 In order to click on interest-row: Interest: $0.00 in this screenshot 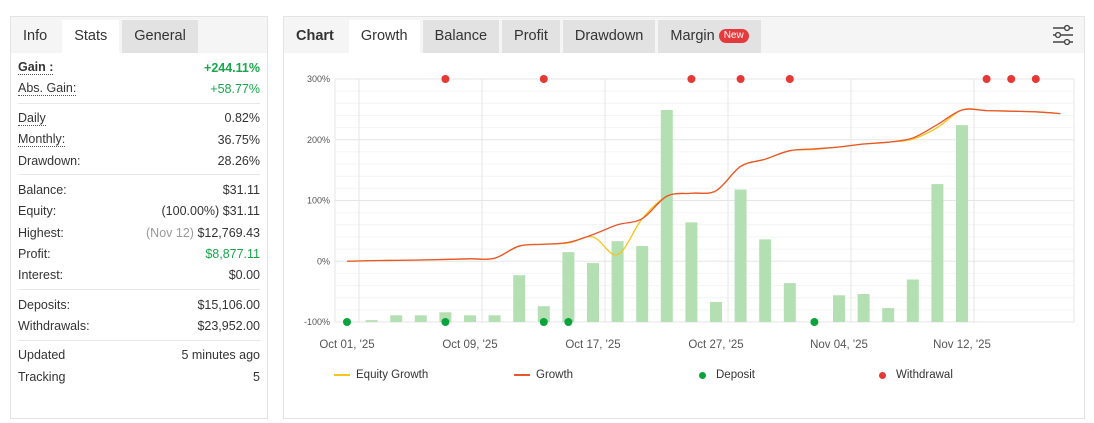, I will do `click(139, 275)`.